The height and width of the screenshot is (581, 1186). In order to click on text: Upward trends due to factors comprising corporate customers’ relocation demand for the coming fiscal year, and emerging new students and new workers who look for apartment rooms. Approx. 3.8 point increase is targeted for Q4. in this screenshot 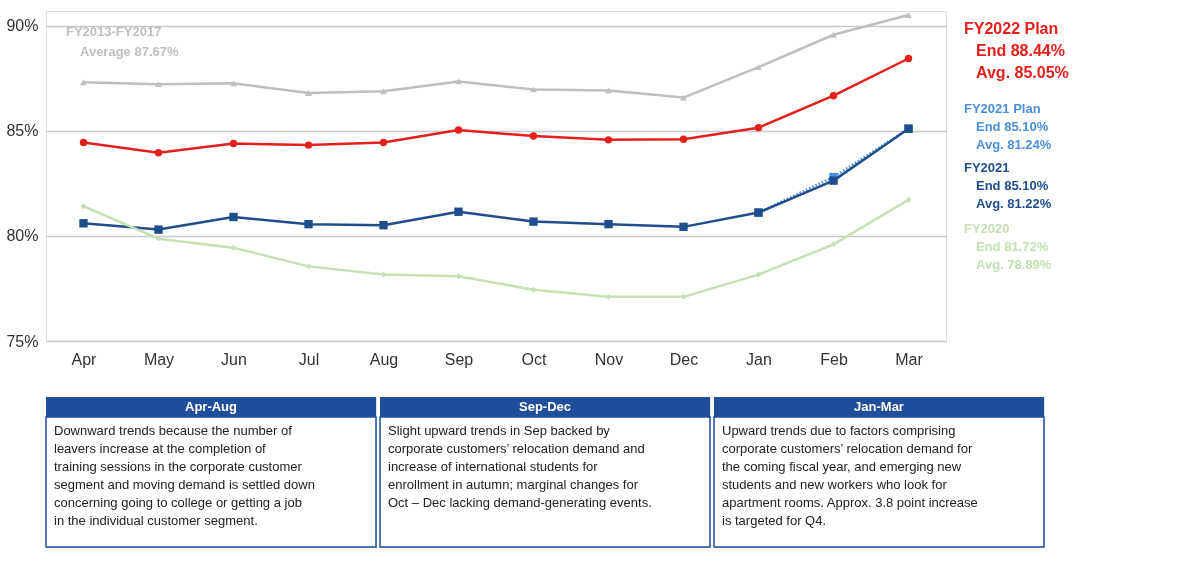, I will do `click(850, 475)`.